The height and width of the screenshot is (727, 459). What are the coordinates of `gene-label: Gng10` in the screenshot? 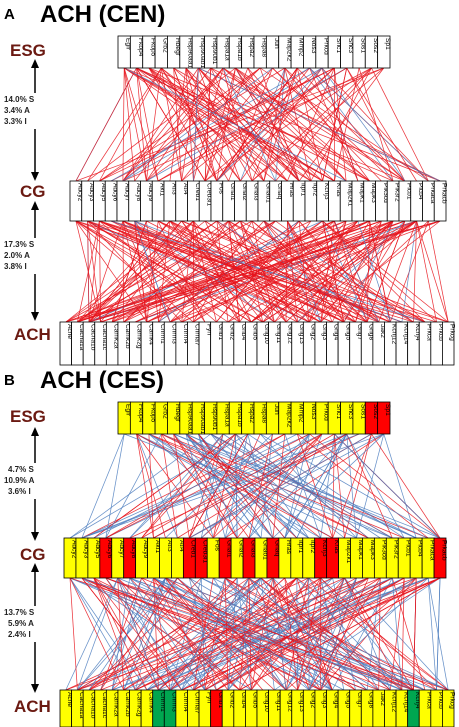 It's located at (266, 334).